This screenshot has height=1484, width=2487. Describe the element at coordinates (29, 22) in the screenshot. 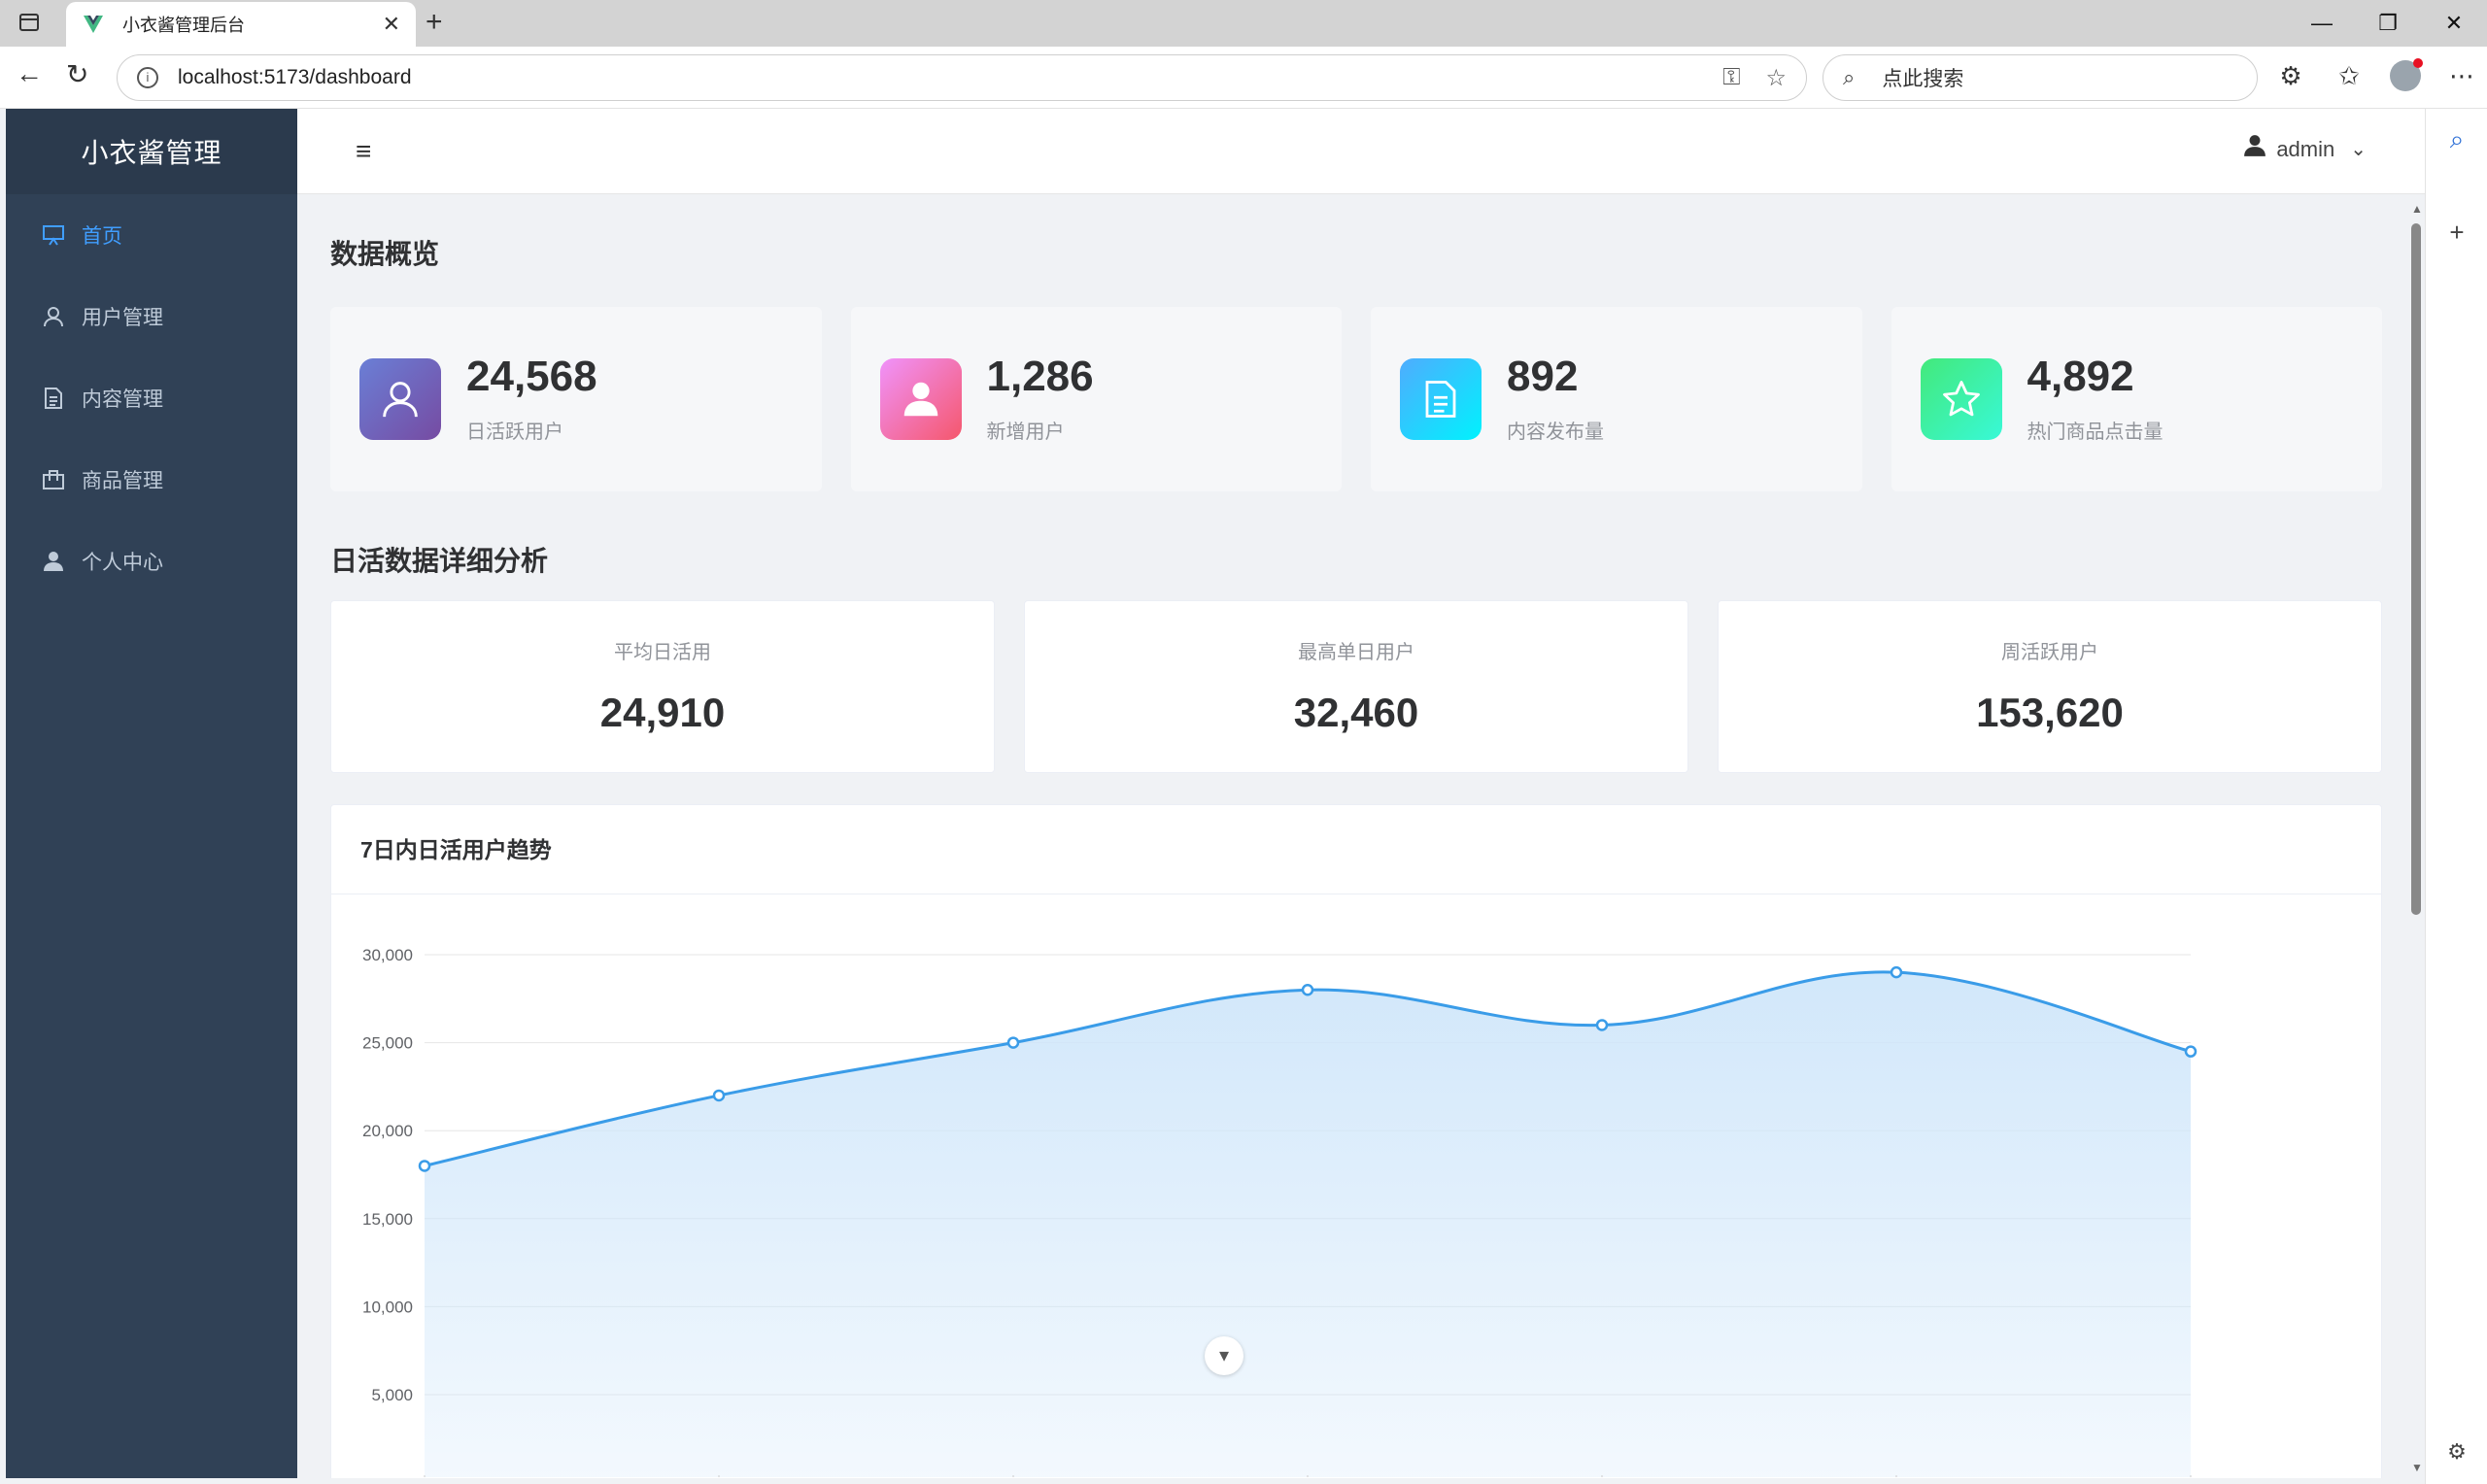

I see `sidebar-toggle-icon` at that location.